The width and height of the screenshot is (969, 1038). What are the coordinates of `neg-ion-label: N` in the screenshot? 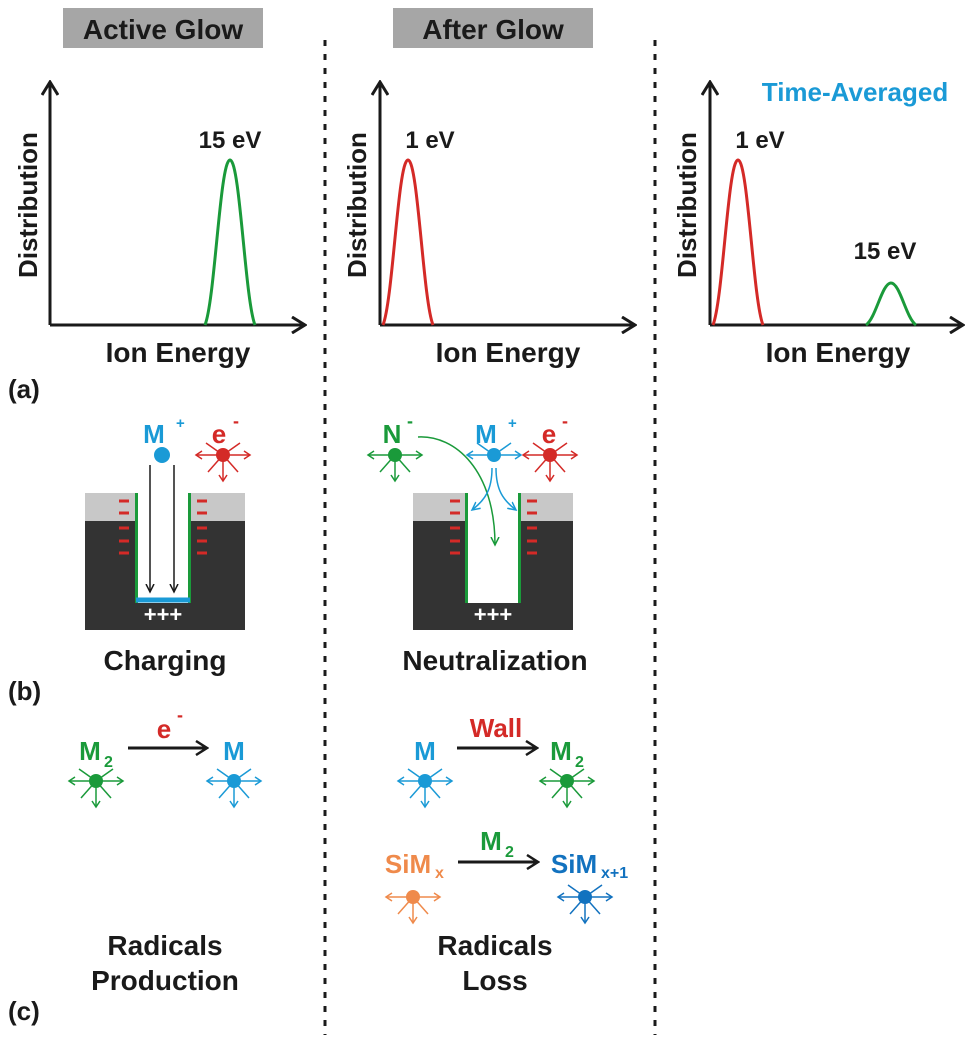 It's located at (392, 434).